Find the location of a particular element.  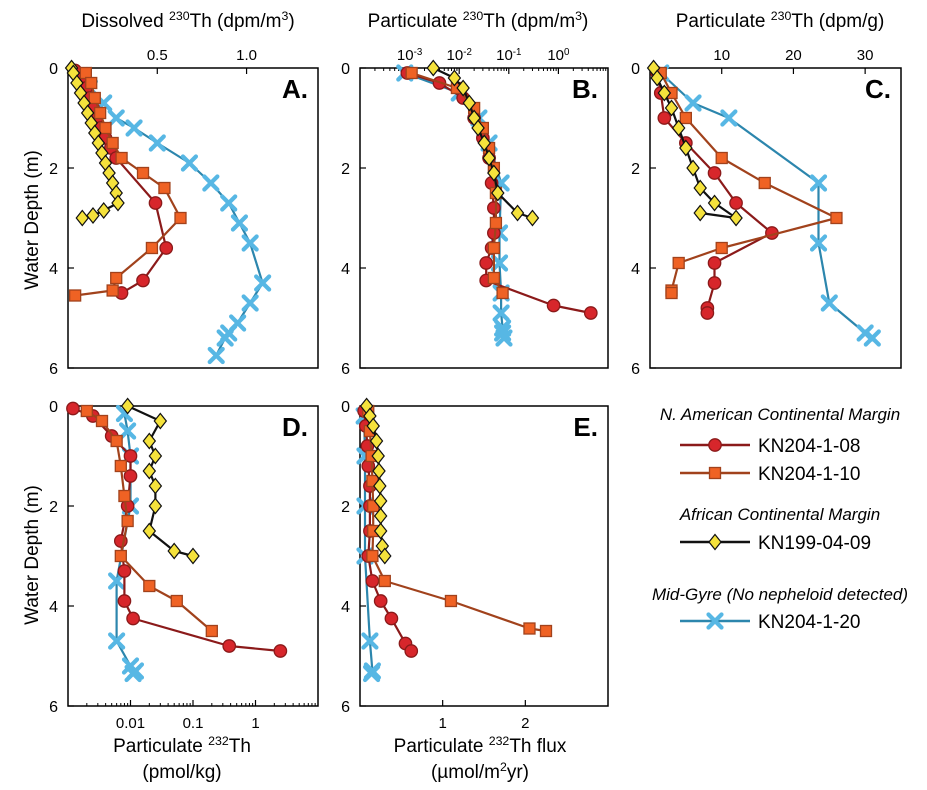

panel-letter: B. is located at coordinates (585, 89).